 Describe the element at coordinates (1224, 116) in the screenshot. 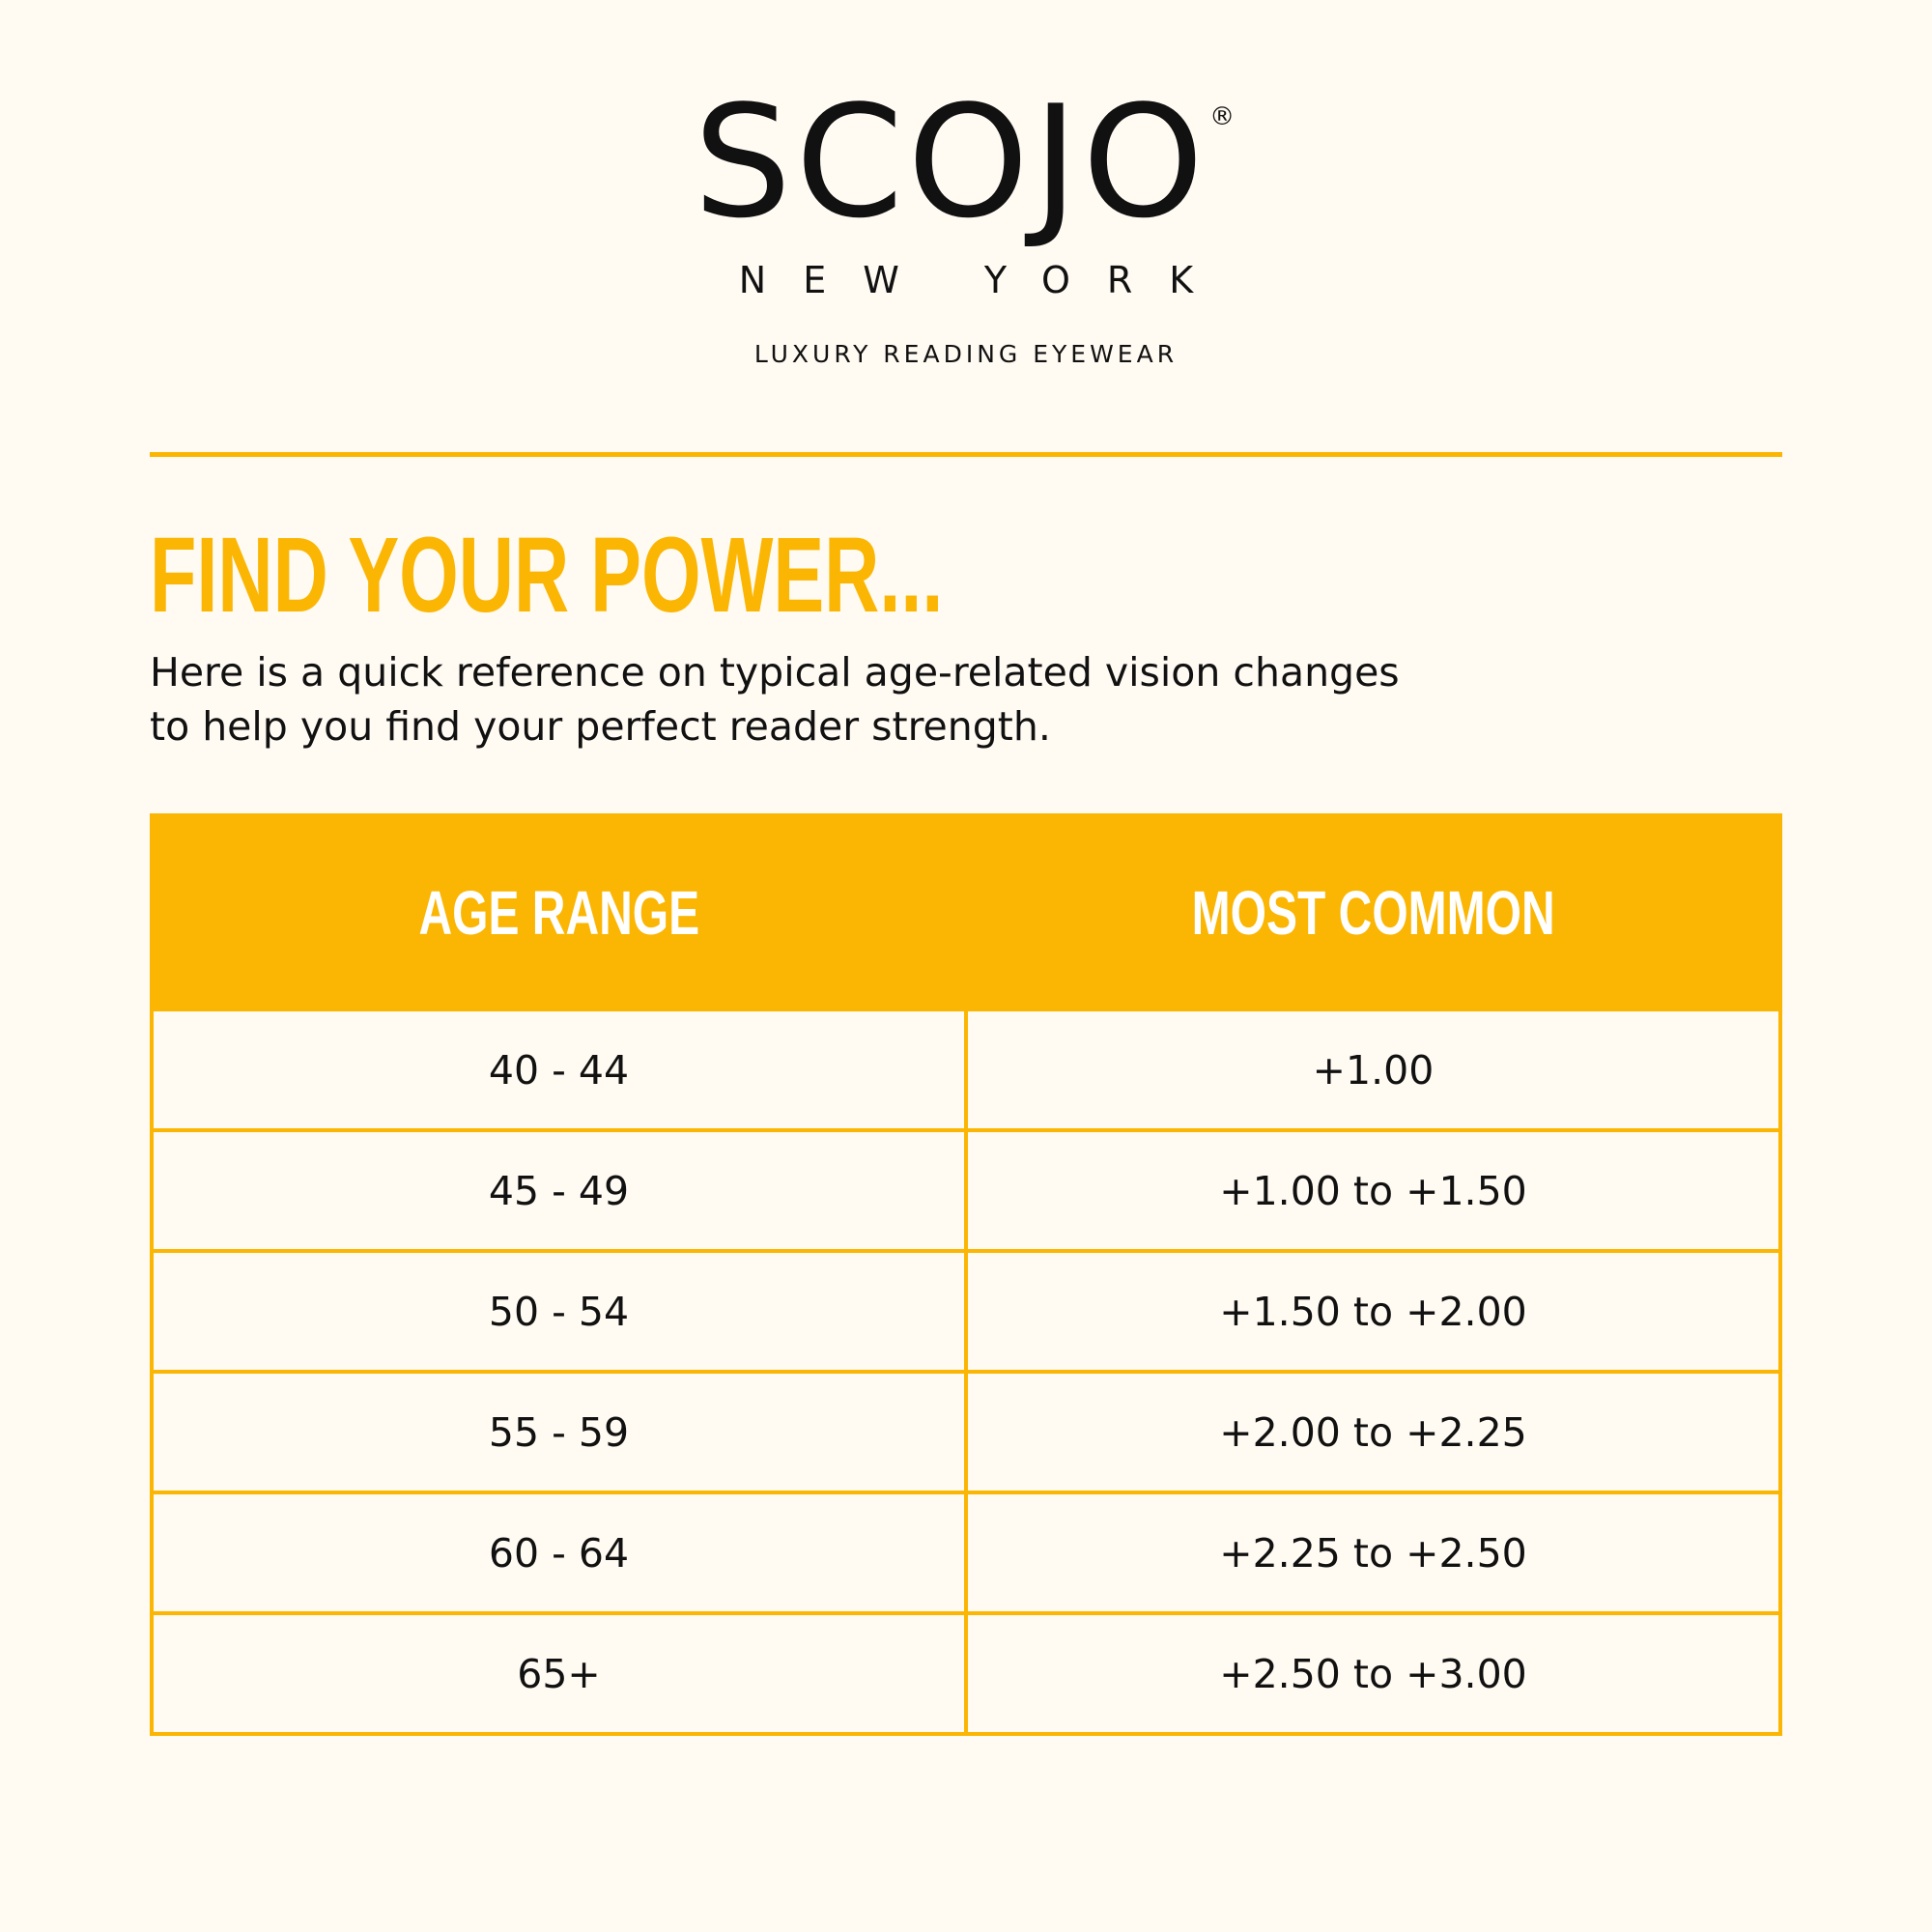

I see `registered-mark: ®` at that location.